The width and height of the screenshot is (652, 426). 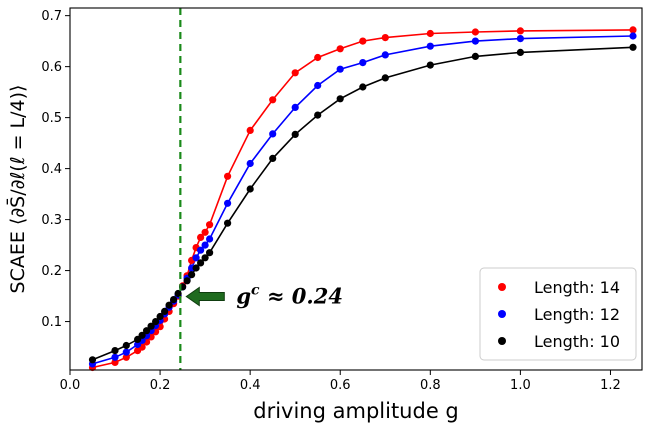 I want to click on y-axis-label: SCAEE ⟨∂S̄/∂ℓ(ℓ = L/4)⟩, so click(x=17, y=189).